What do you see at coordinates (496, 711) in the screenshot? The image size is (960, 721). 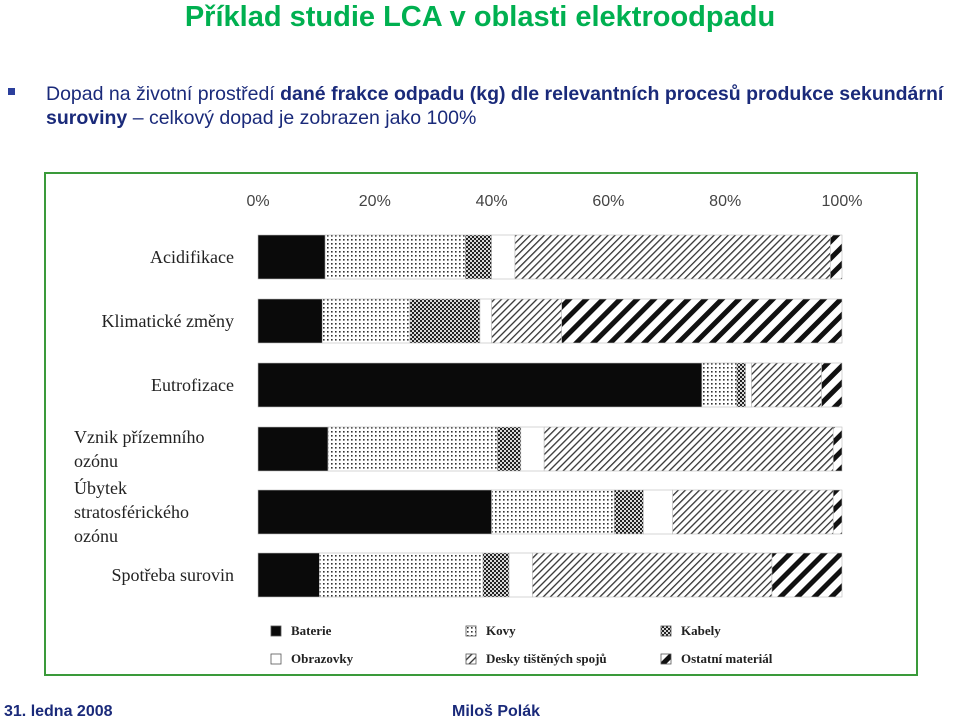 I see `footer-author: Miloš Polák` at bounding box center [496, 711].